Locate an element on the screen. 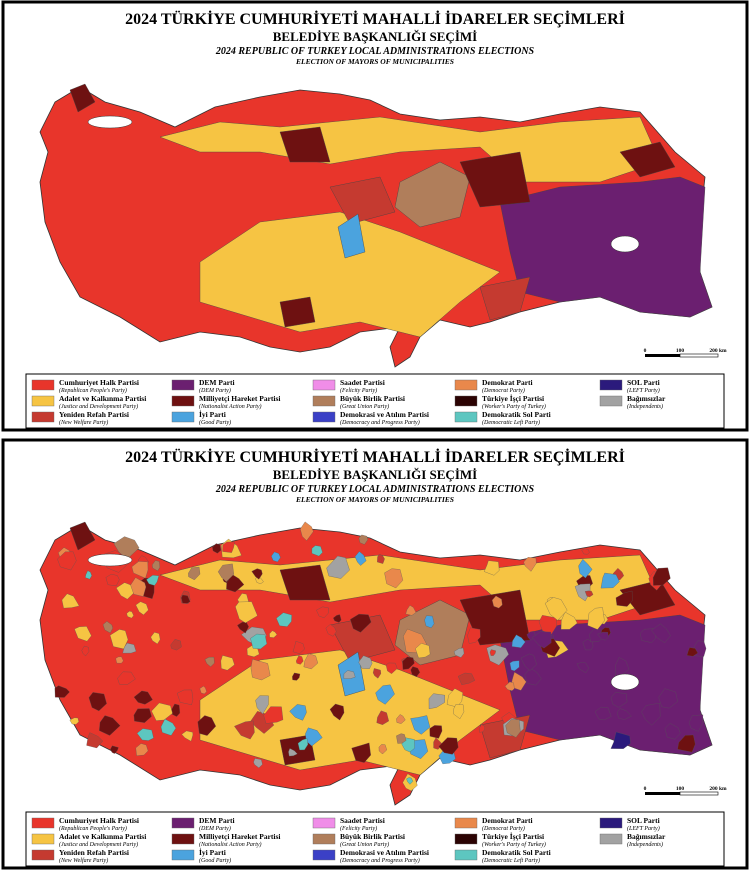 The height and width of the screenshot is (870, 750). subtitle-en: ELECTION OF MAYORS OF MUNICIPALITIES is located at coordinates (374, 61).